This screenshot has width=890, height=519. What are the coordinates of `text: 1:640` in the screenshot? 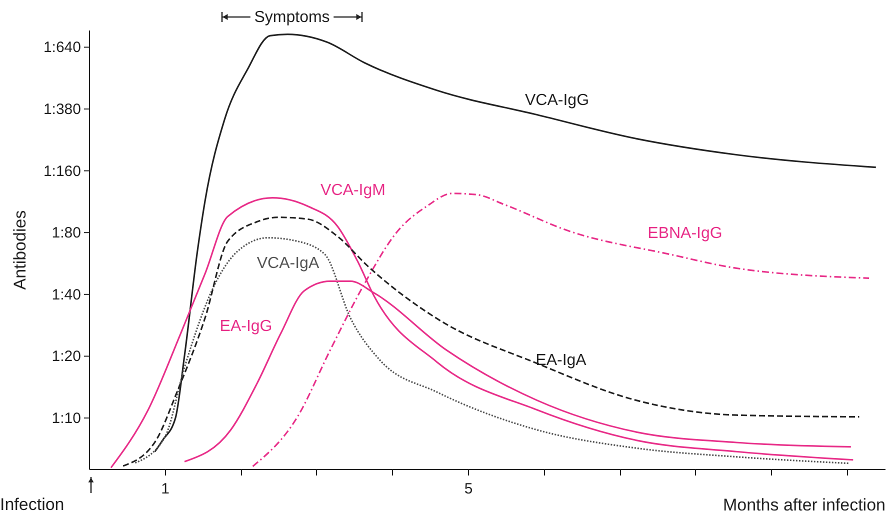 It's located at (62, 47).